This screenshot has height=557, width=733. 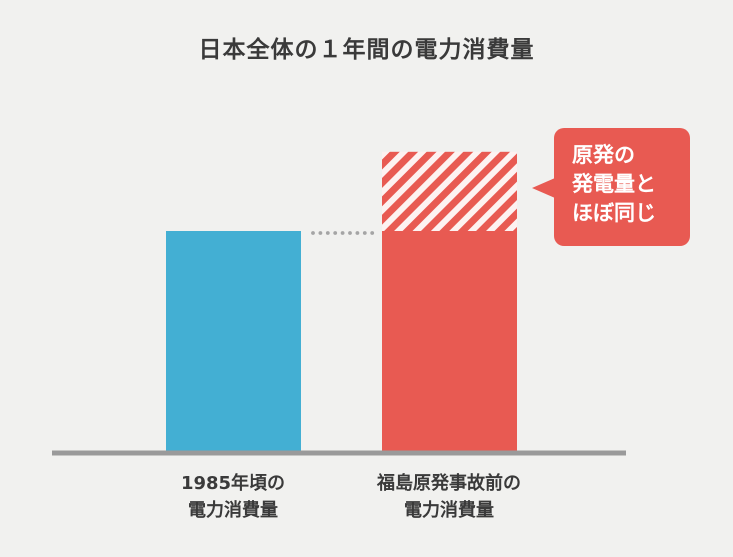 I want to click on x-tick-label: 1985年頃の 電力消費量, so click(x=233, y=497).